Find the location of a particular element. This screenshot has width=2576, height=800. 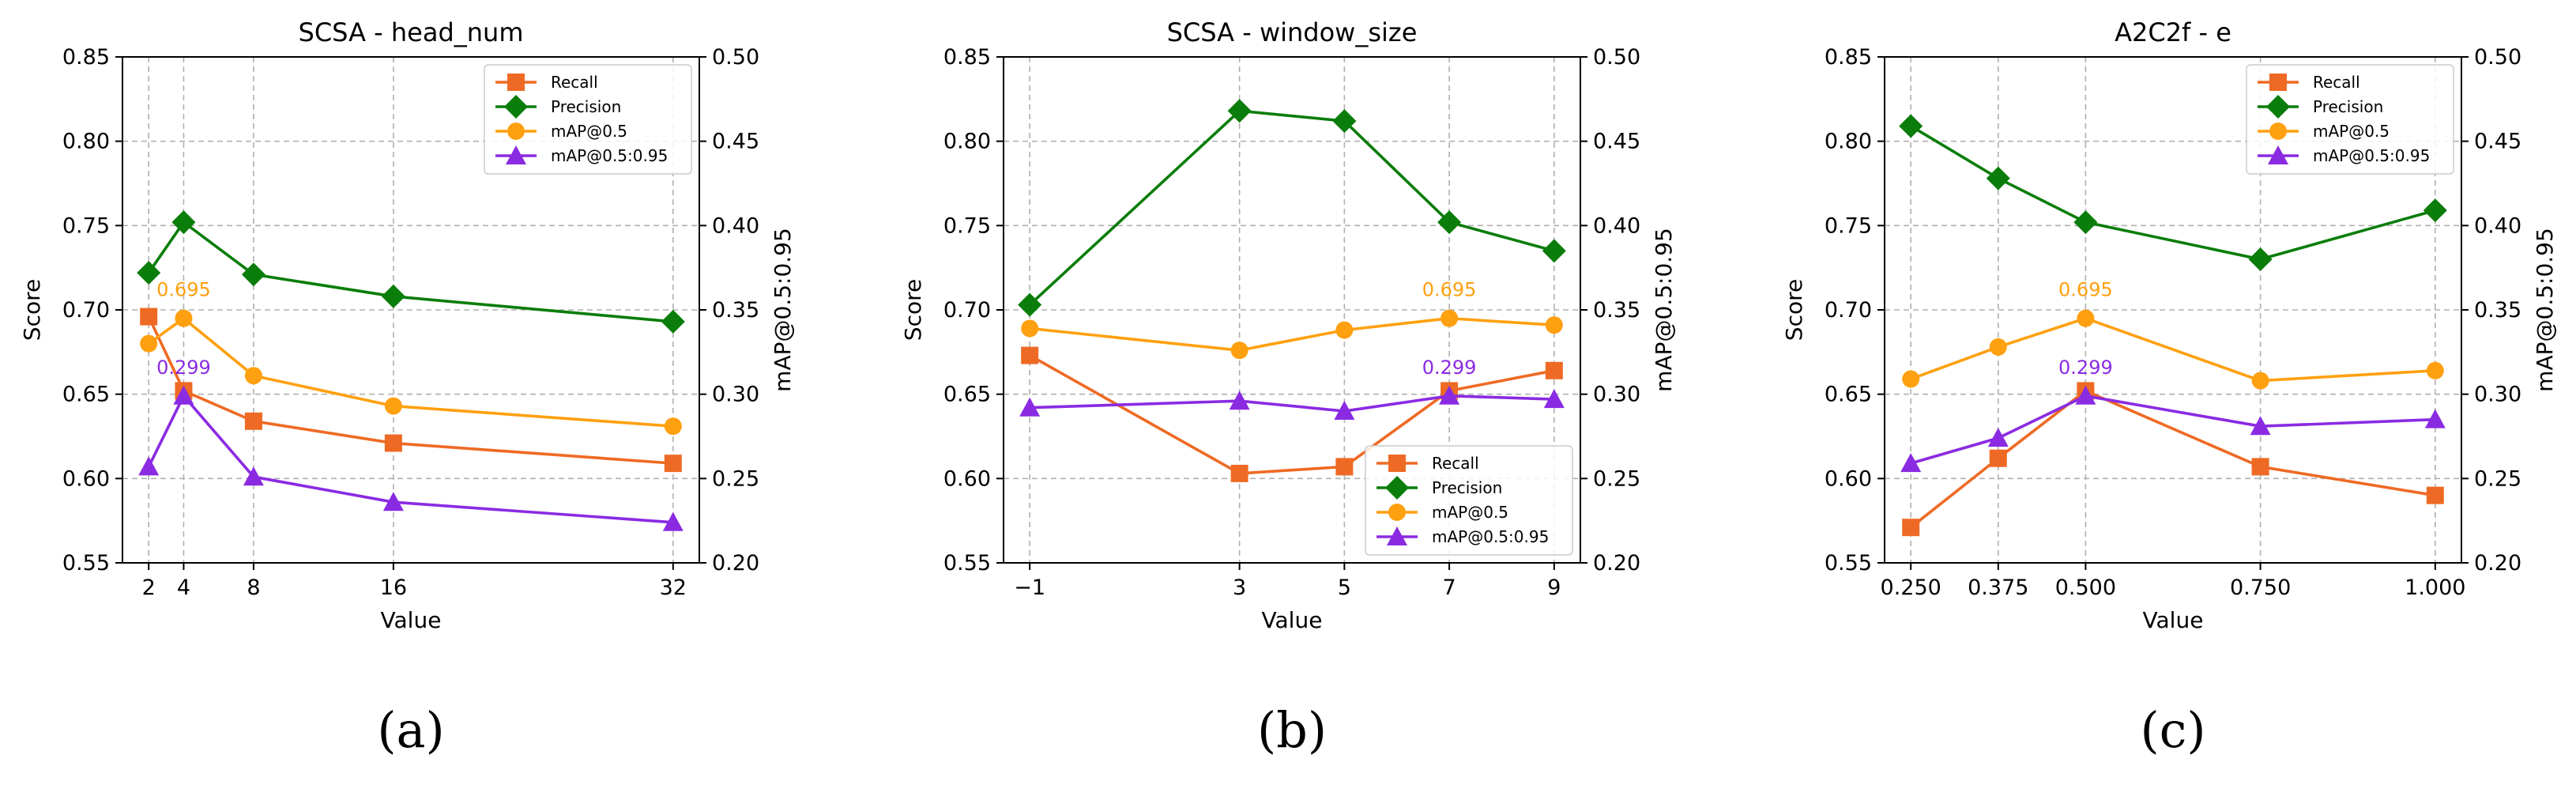

y-axis-label: Score is located at coordinates (32, 310).